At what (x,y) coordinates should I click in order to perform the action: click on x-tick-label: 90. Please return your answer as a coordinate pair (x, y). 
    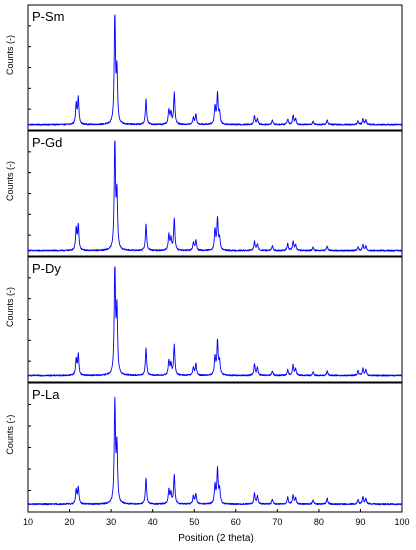
    Looking at the image, I should click on (360, 522).